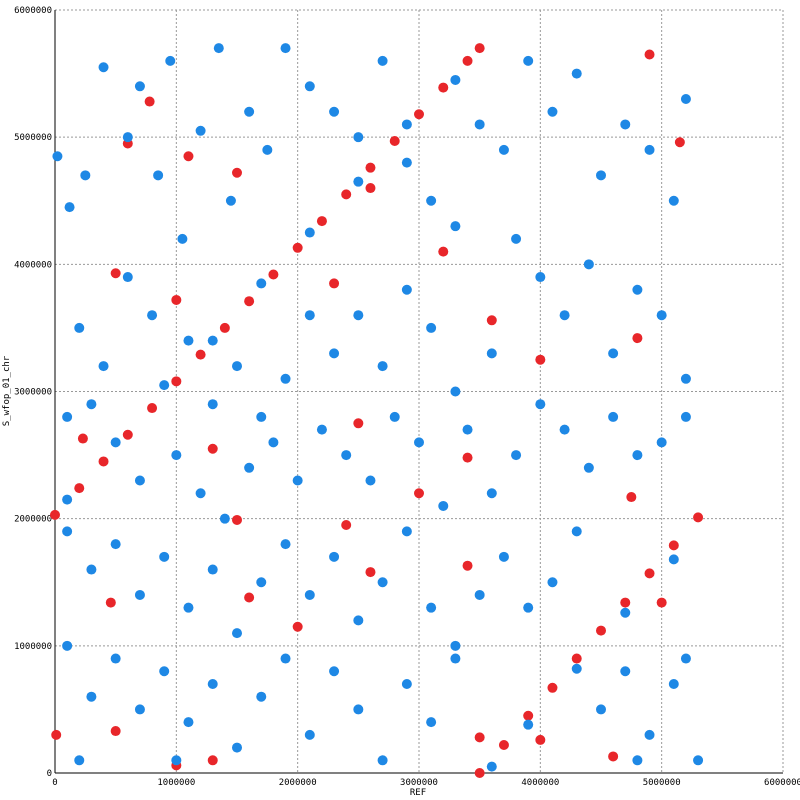  I want to click on y-axis-label: S_wfop_01_chr, so click(7, 390).